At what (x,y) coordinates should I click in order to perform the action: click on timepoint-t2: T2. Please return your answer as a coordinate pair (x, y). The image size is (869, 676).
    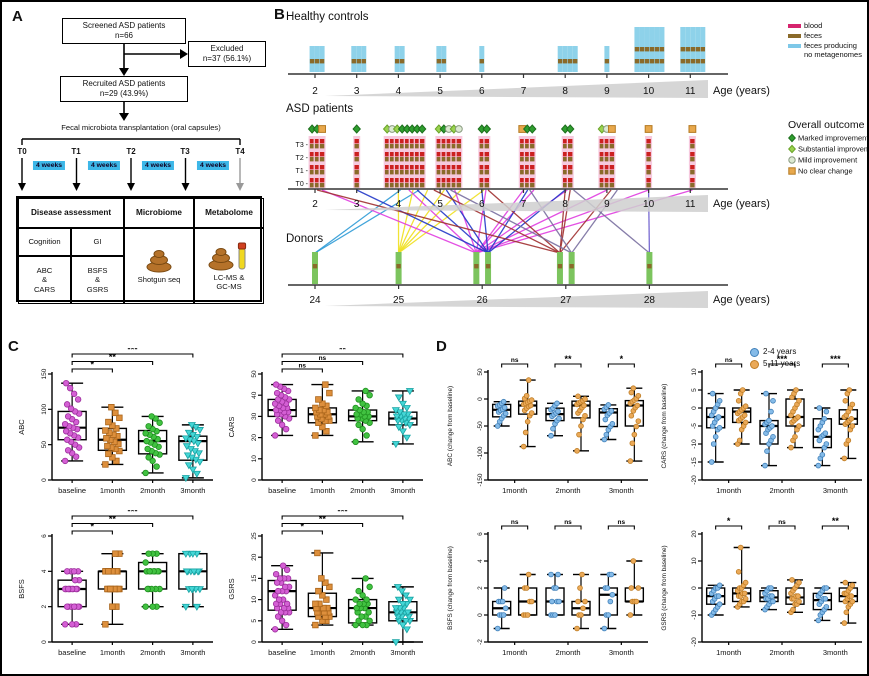
    Looking at the image, I should click on (131, 151).